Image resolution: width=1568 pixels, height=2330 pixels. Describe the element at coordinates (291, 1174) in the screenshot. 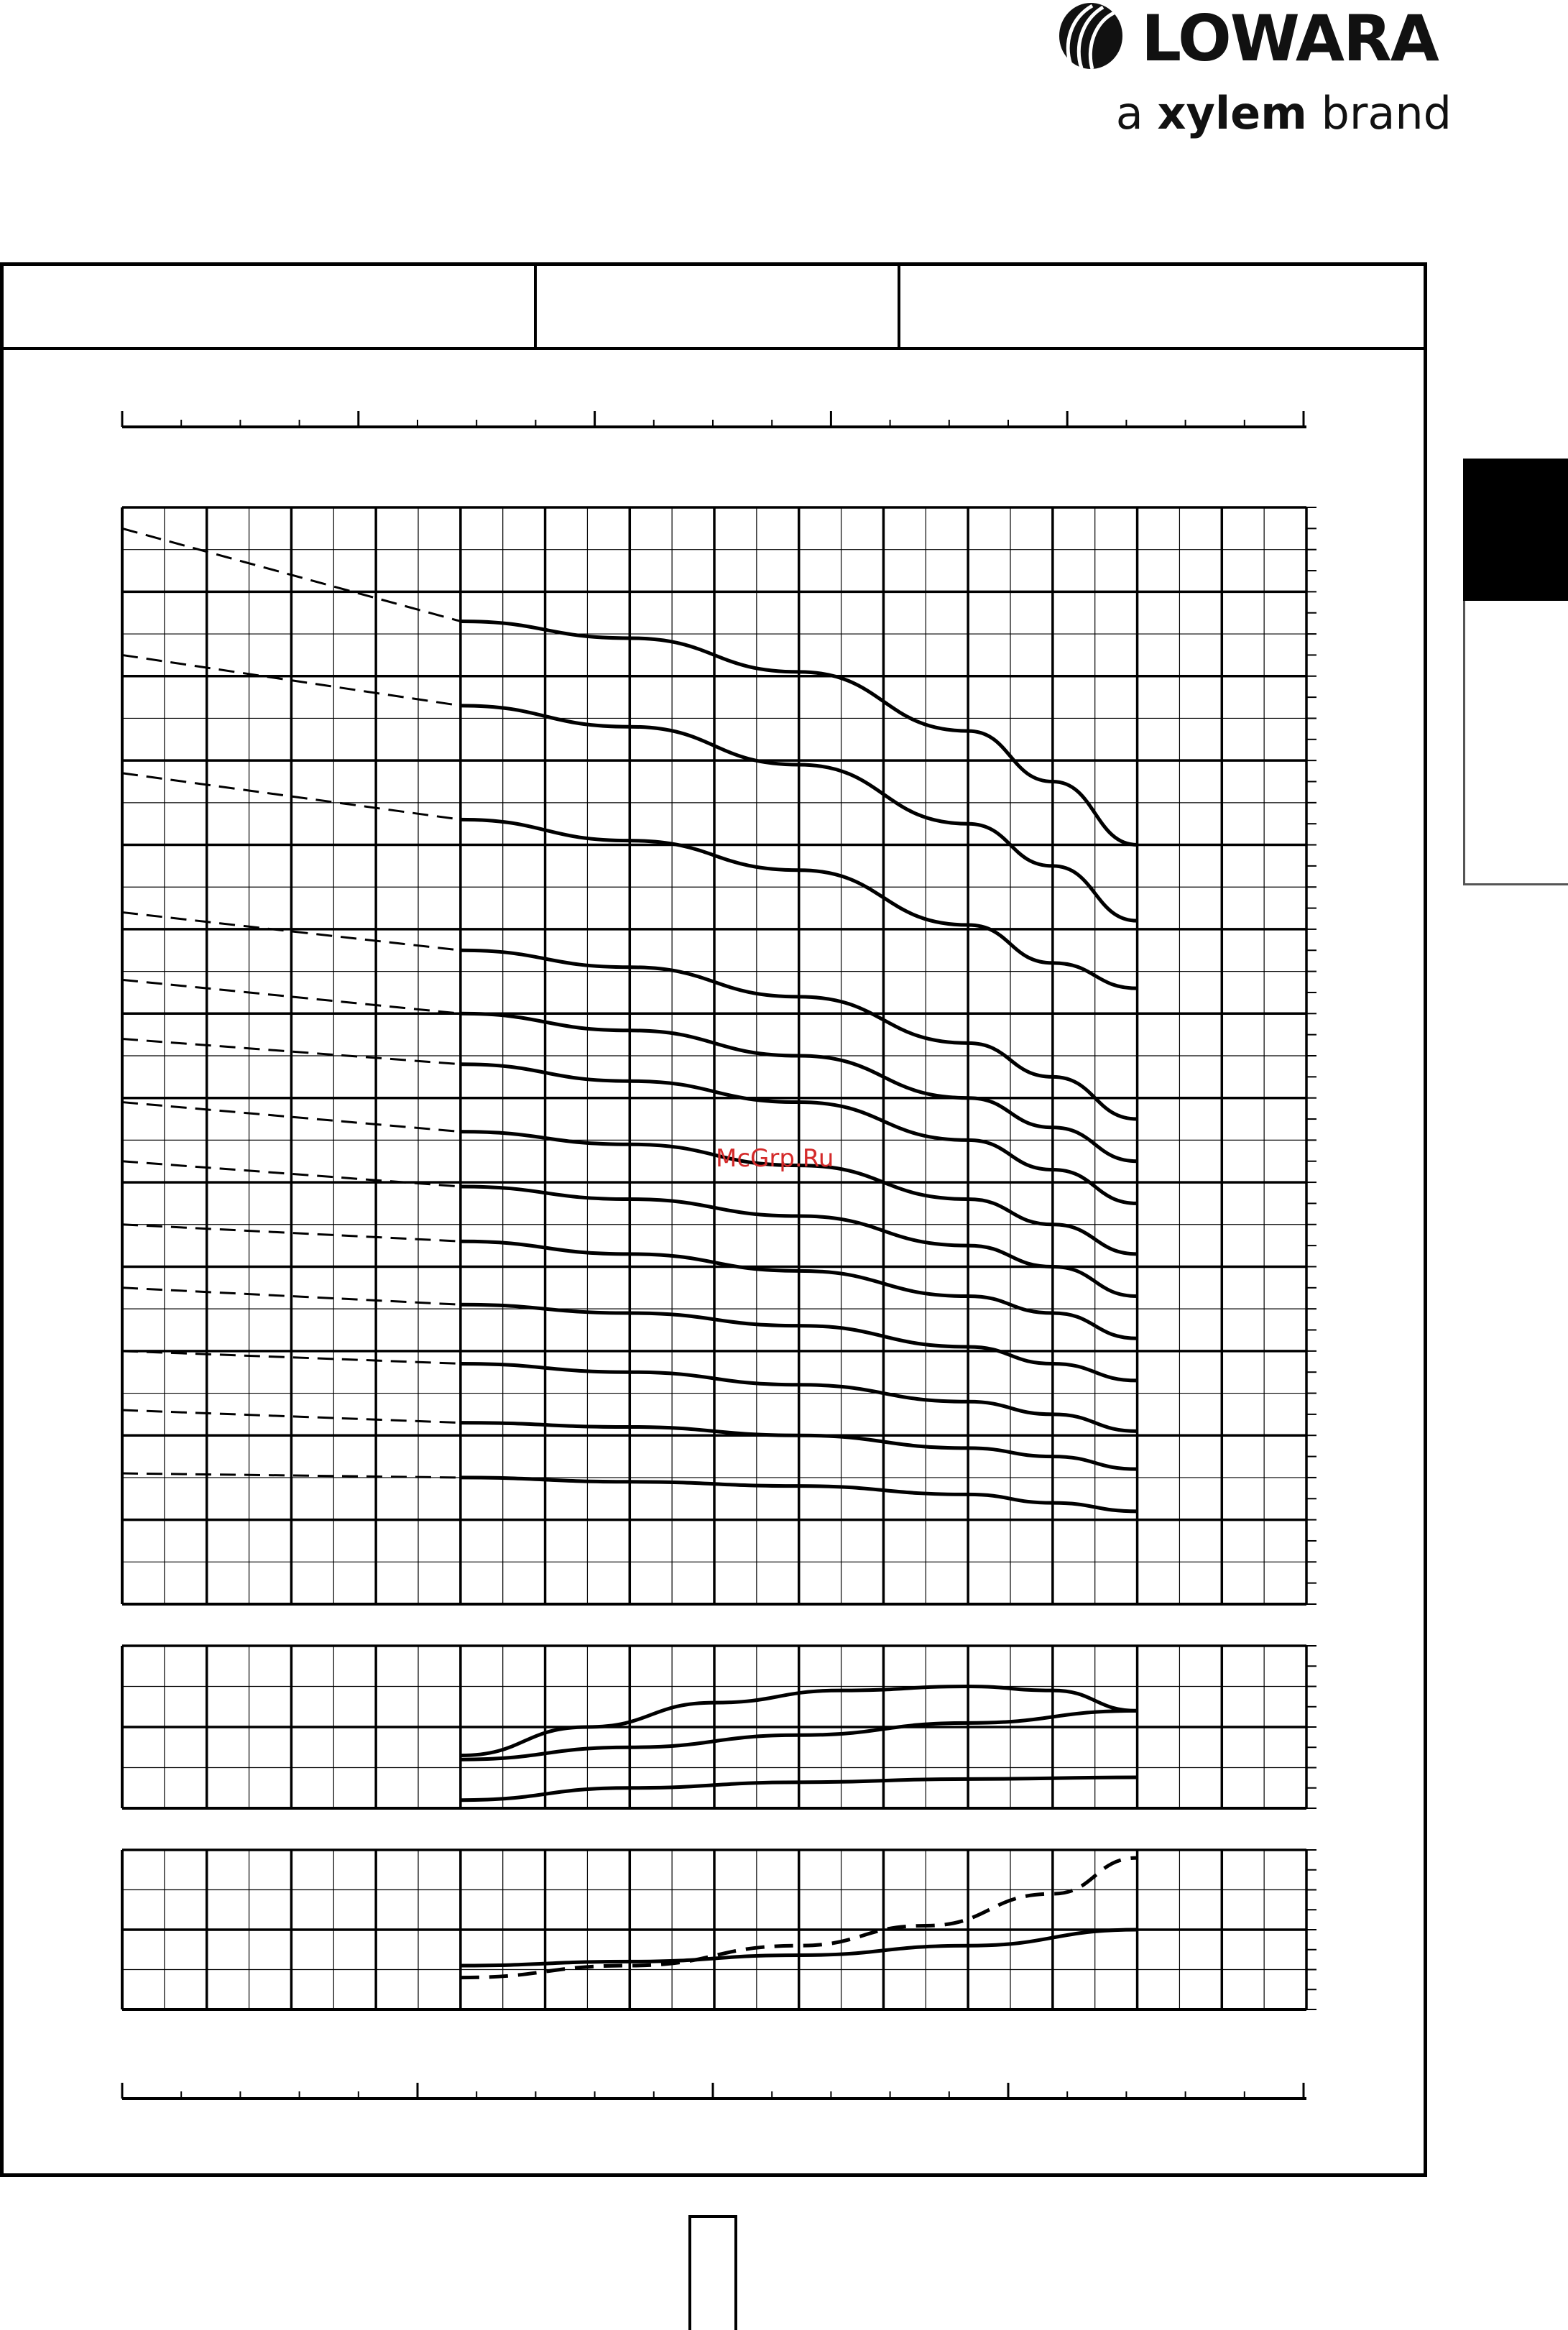

I see `head-curve-8-extension` at that location.